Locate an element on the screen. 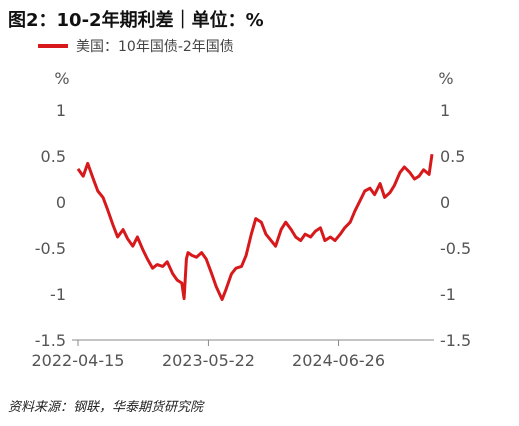 This screenshot has height=426, width=519. right-y-tick-label: 1 is located at coordinates (445, 110).